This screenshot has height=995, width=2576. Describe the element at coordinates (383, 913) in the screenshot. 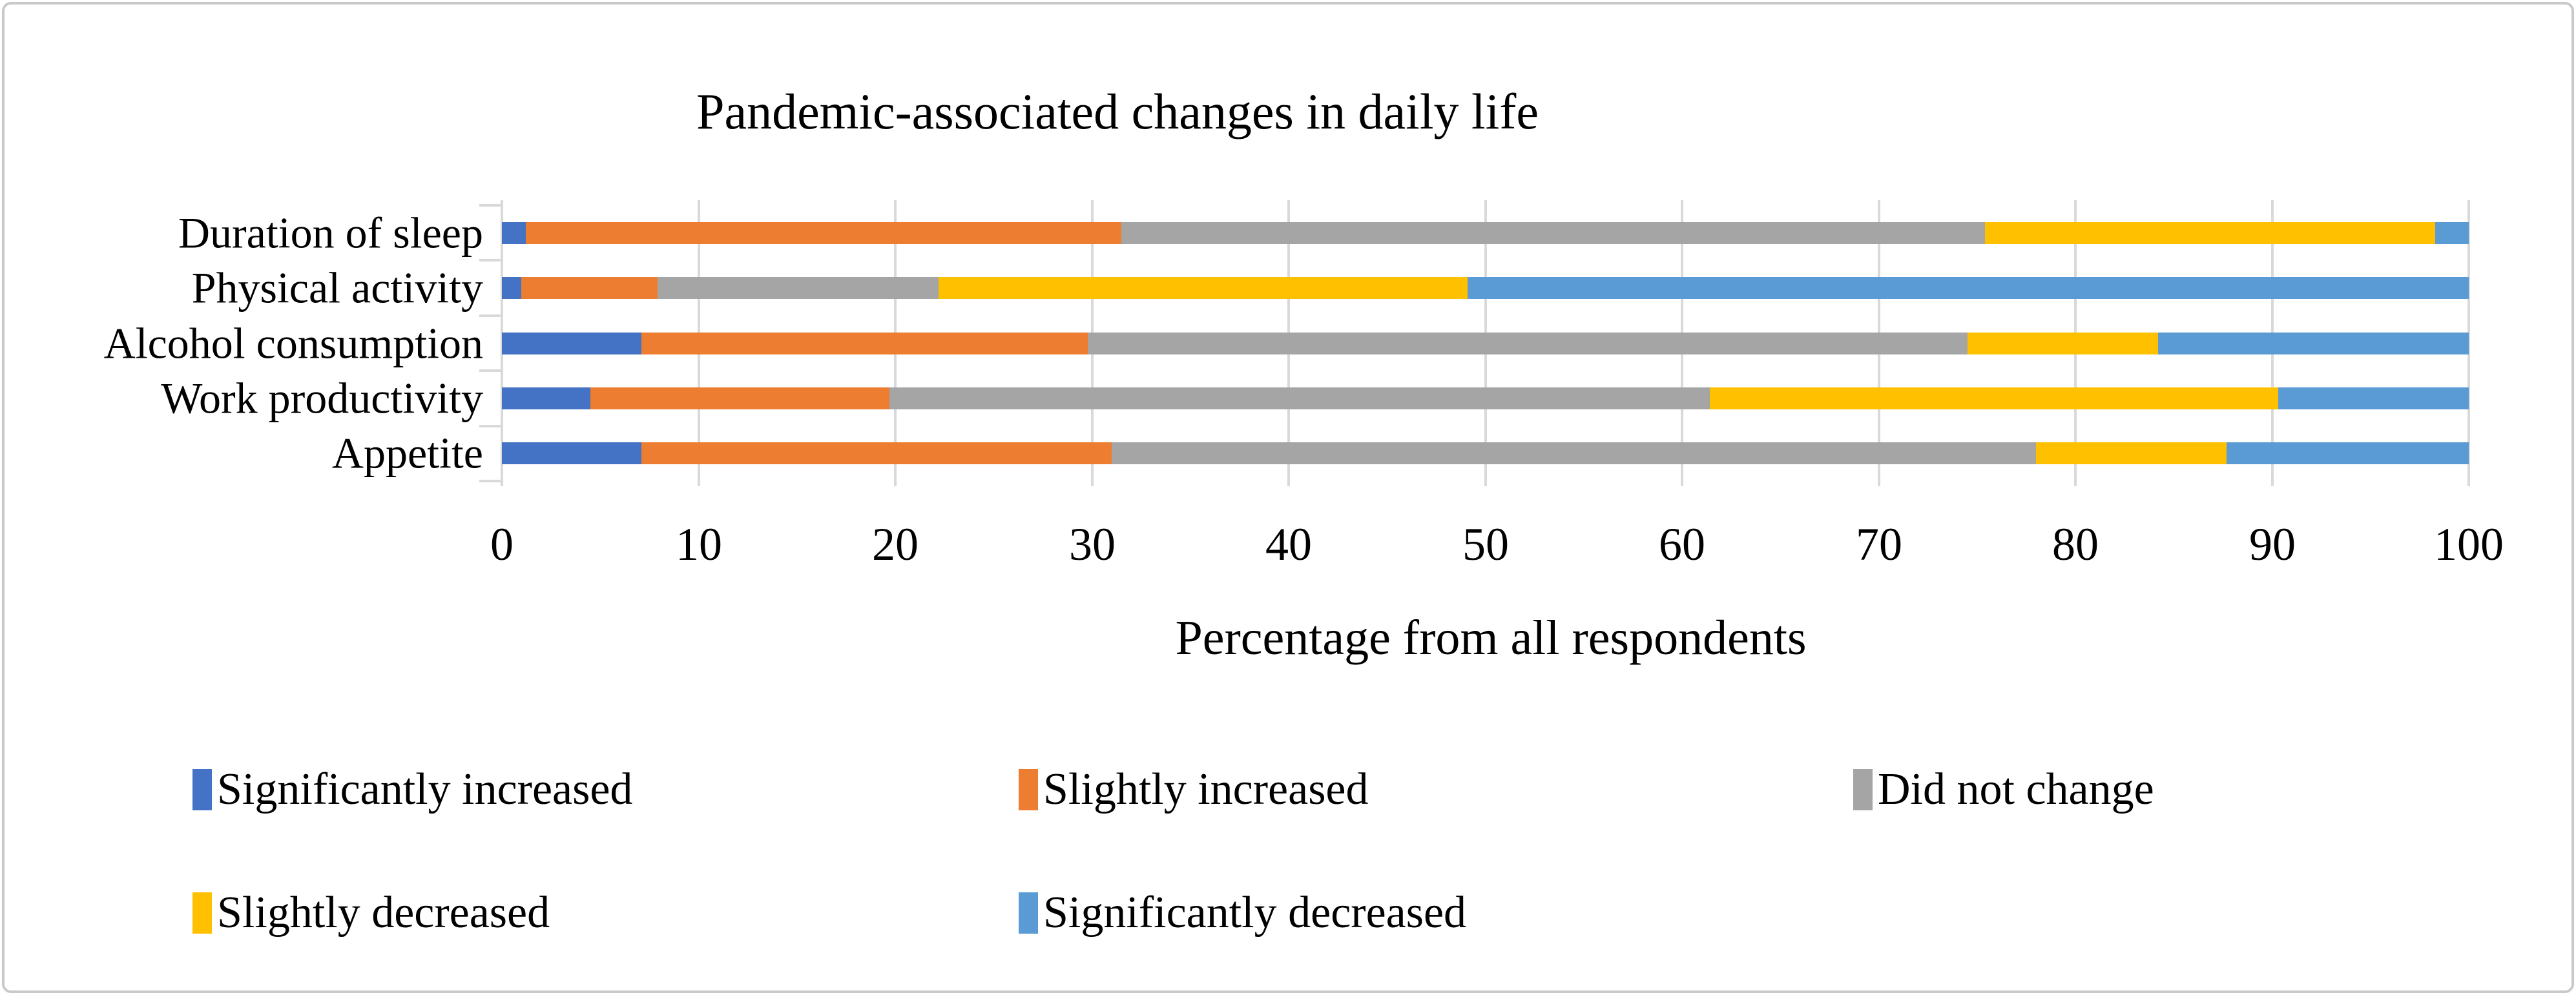

I see `legend-label: Slightly decreased` at that location.